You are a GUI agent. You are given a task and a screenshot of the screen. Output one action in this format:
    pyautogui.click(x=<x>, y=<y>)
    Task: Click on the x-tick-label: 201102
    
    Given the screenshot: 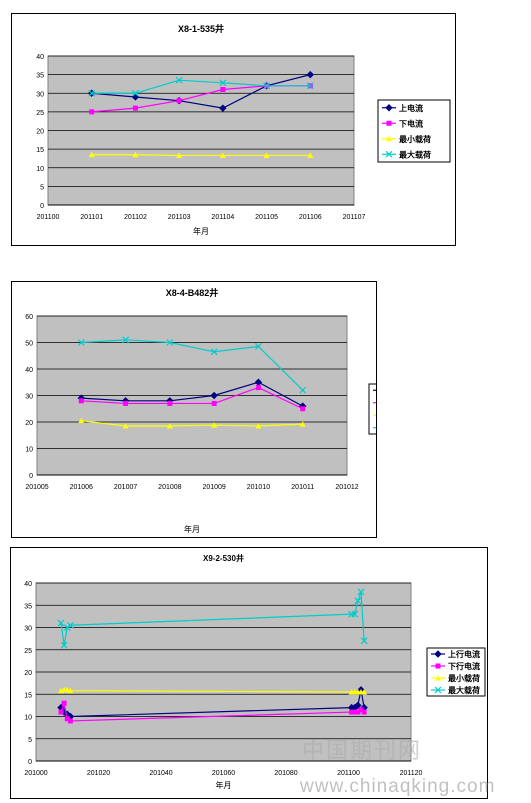 What is the action you would take?
    pyautogui.click(x=135, y=217)
    